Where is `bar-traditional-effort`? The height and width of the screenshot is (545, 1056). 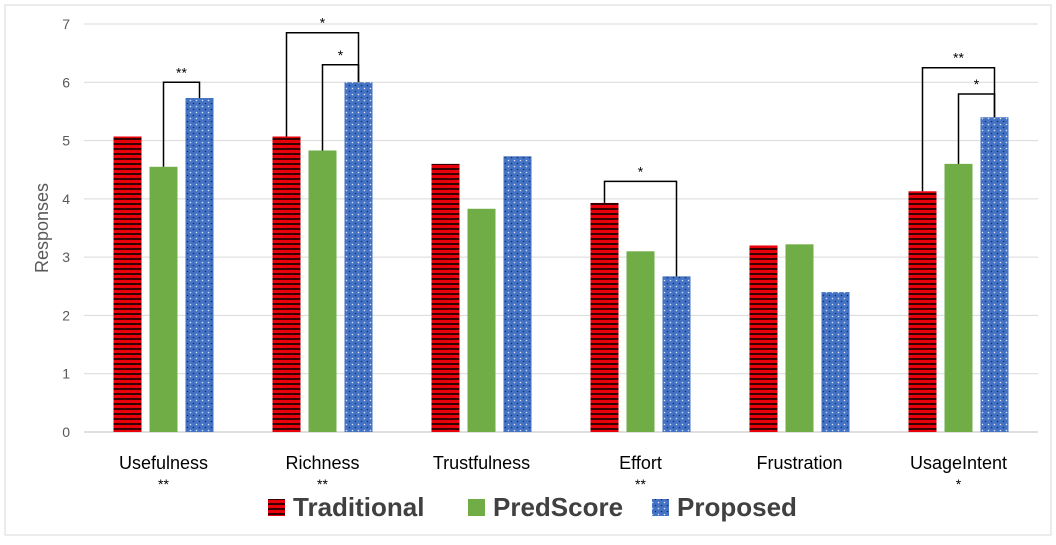 bar-traditional-effort is located at coordinates (604, 317).